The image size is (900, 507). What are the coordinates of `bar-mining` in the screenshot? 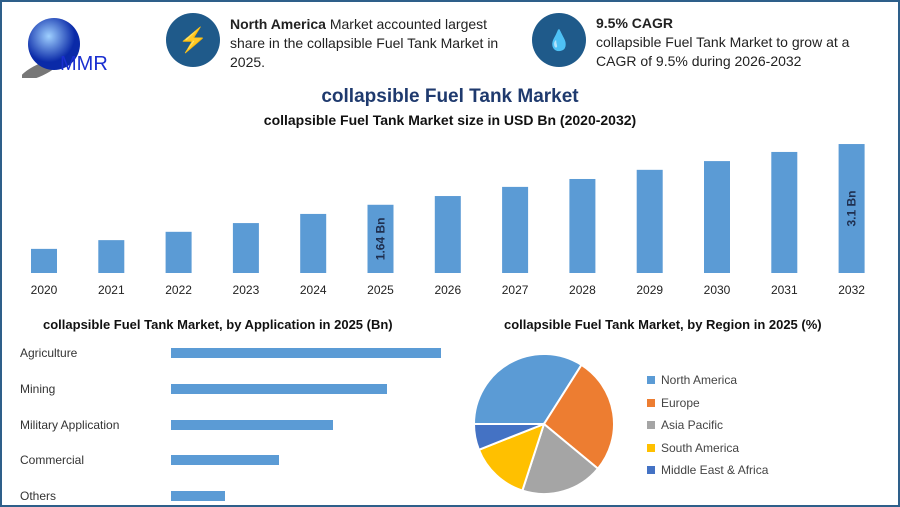 It's located at (279, 388).